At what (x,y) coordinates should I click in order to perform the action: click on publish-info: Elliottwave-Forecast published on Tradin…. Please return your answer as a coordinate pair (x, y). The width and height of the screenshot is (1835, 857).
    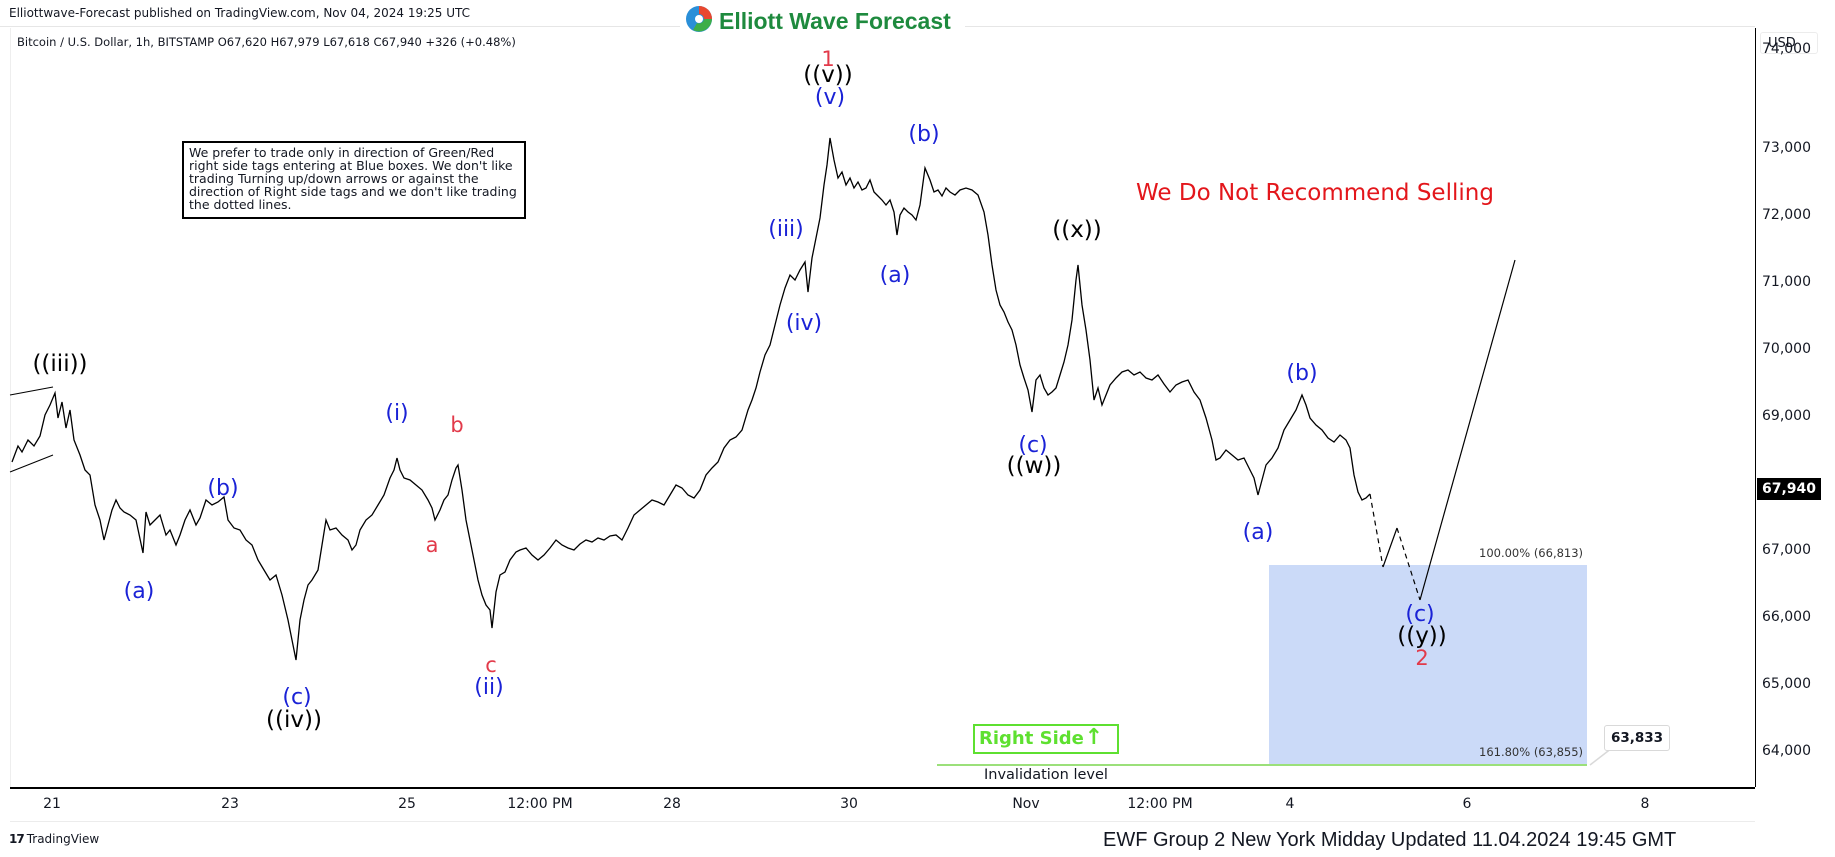
    Looking at the image, I should click on (239, 13).